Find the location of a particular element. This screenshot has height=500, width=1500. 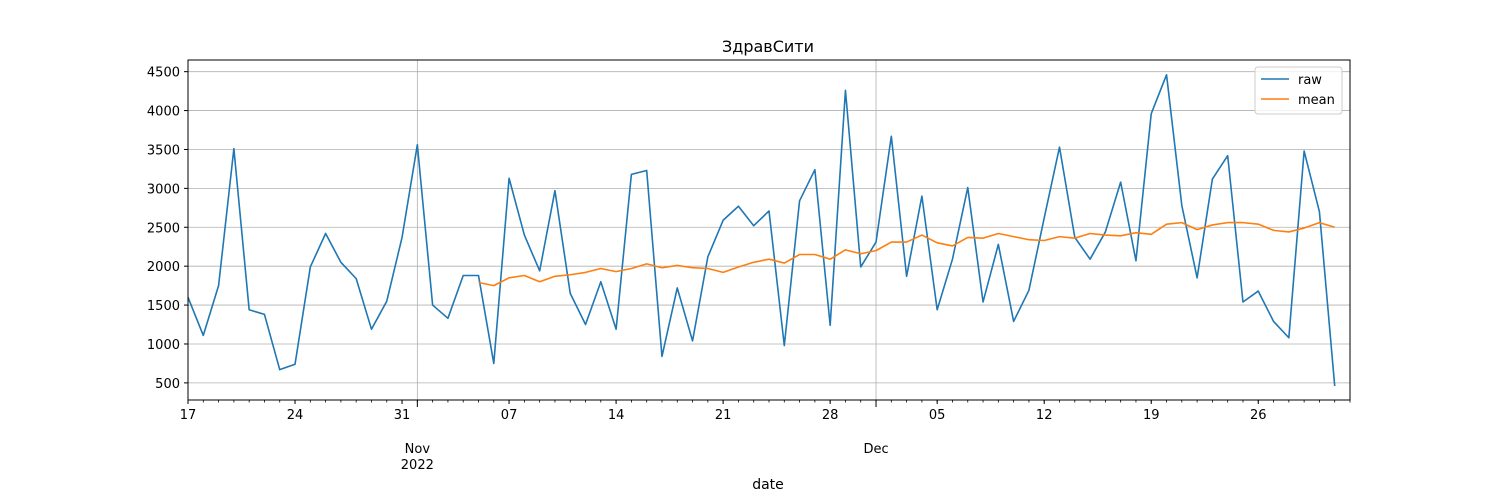

y-tick-label: 2500 is located at coordinates (163, 228).